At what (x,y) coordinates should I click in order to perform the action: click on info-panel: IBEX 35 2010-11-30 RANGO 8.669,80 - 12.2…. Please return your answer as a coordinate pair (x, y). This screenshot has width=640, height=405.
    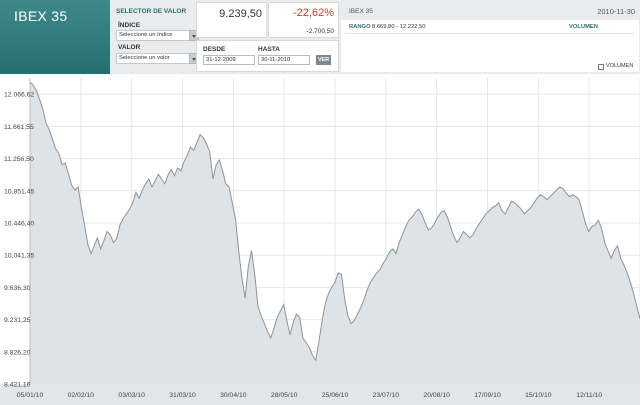
    Looking at the image, I should click on (490, 37).